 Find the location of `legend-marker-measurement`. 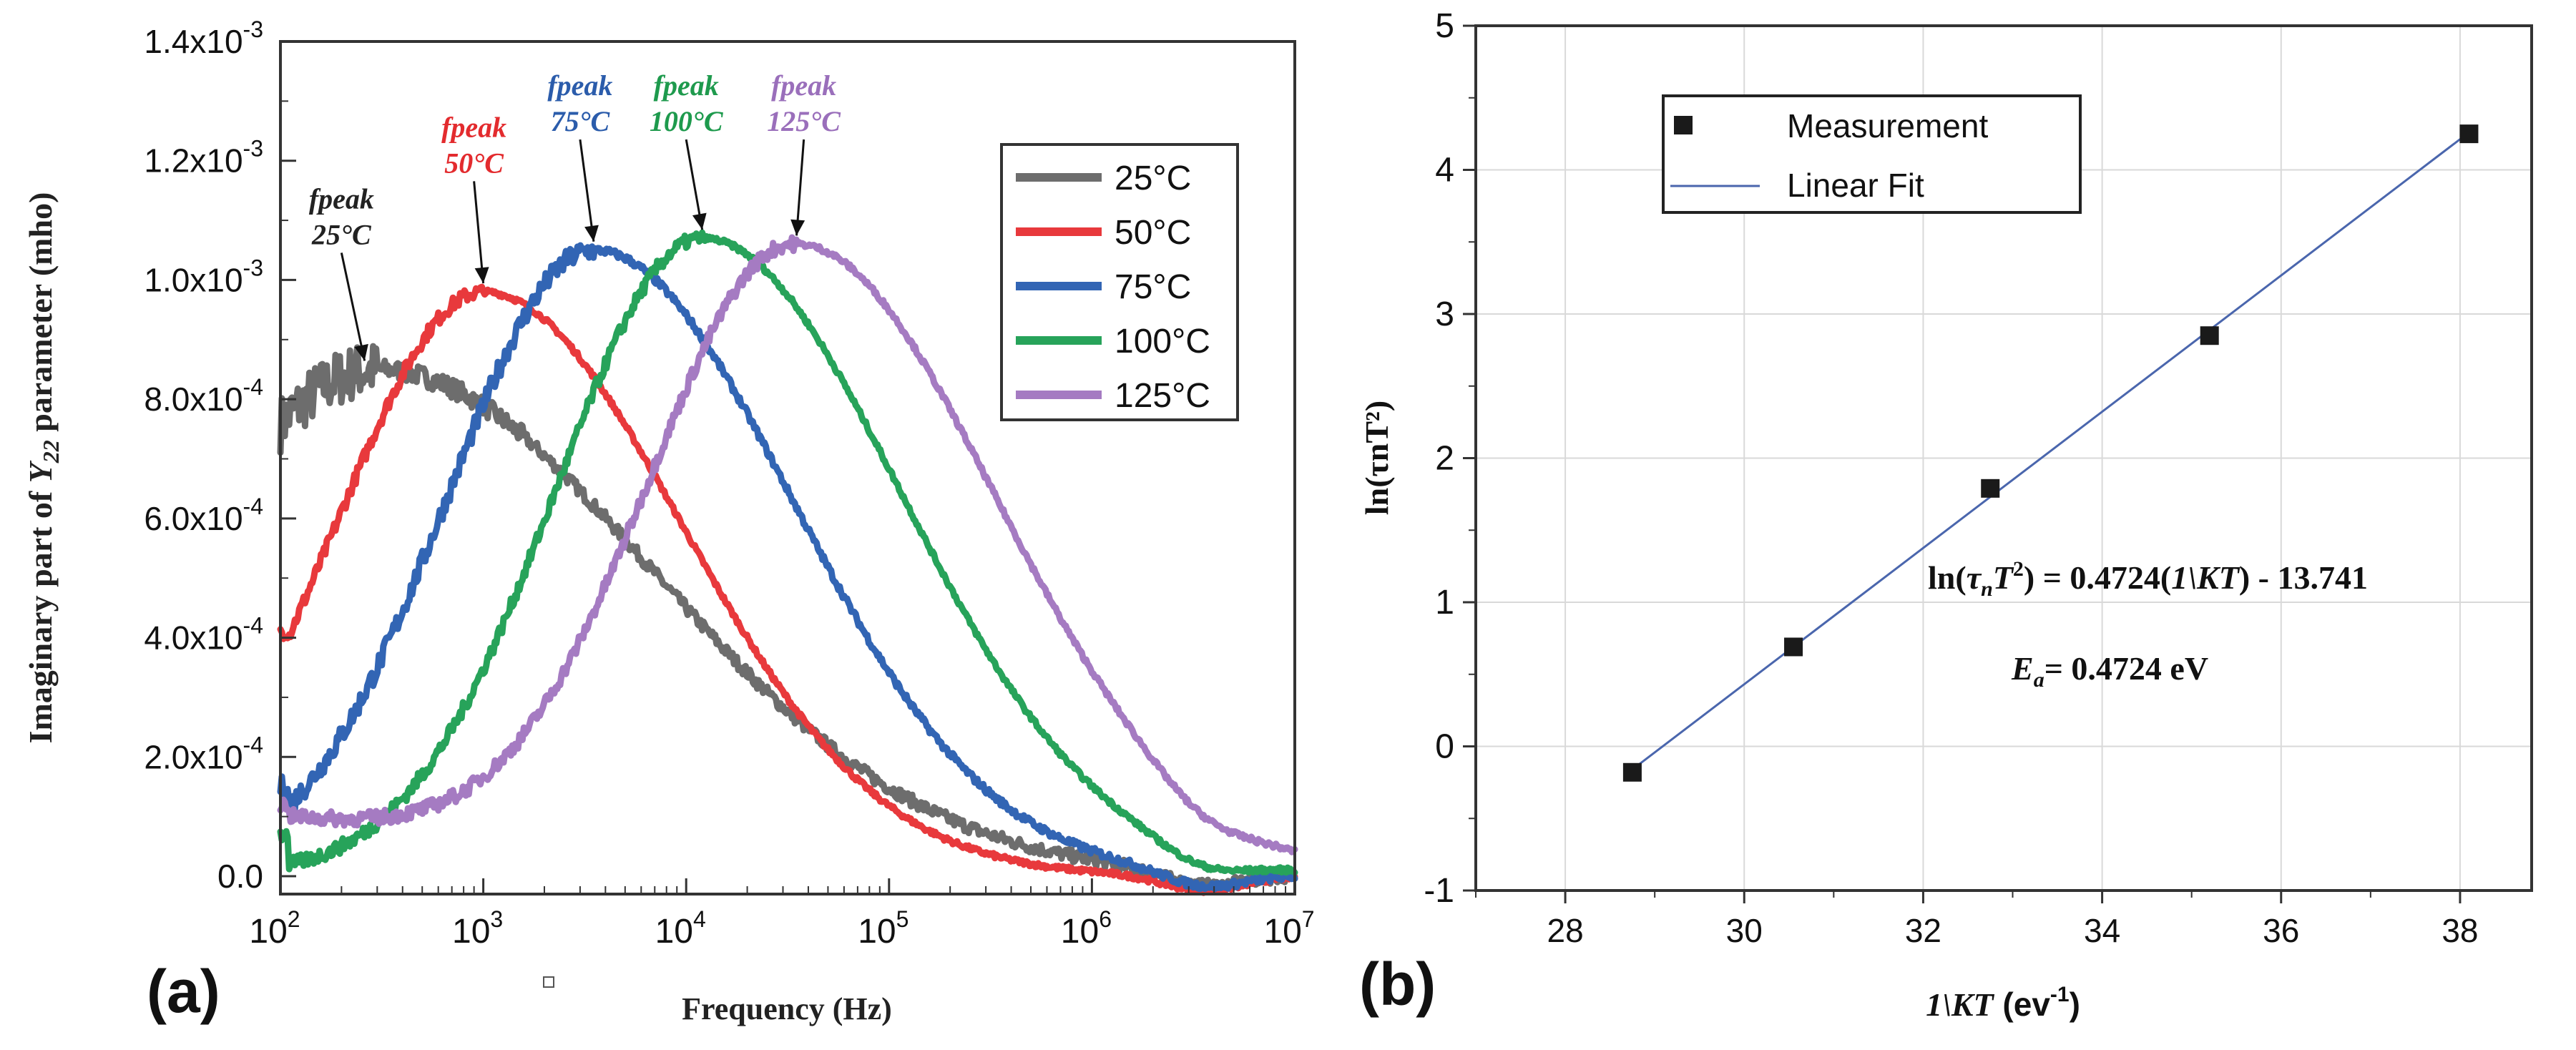

legend-marker-measurement is located at coordinates (1684, 125).